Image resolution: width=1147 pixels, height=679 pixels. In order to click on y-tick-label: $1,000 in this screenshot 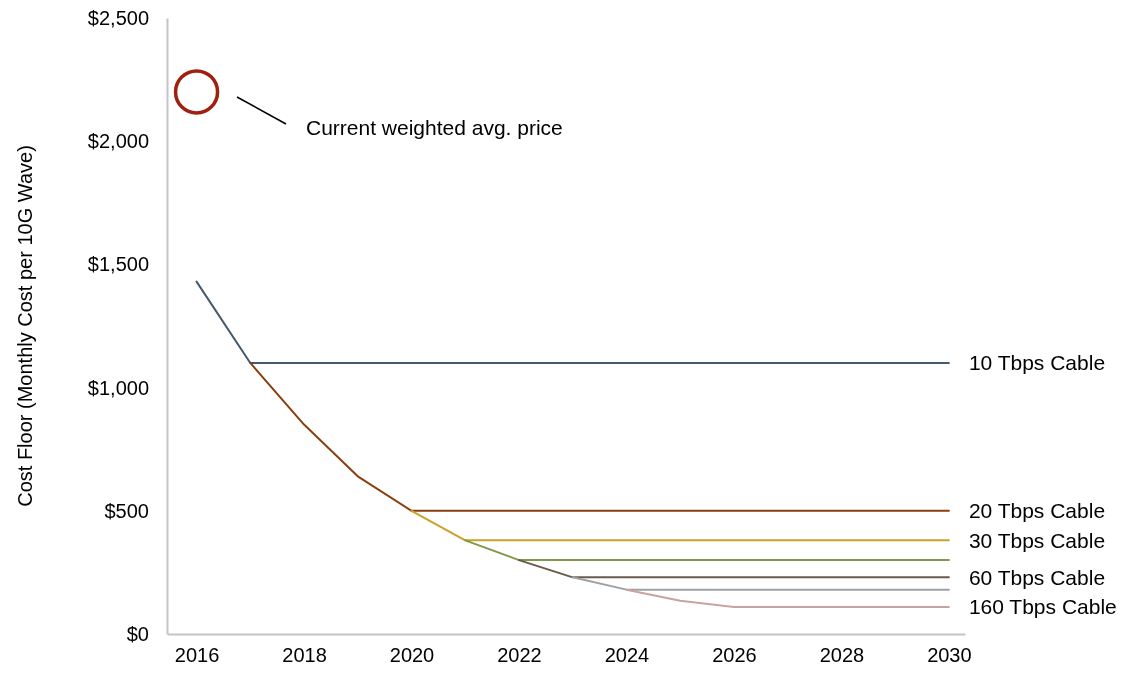, I will do `click(118, 387)`.